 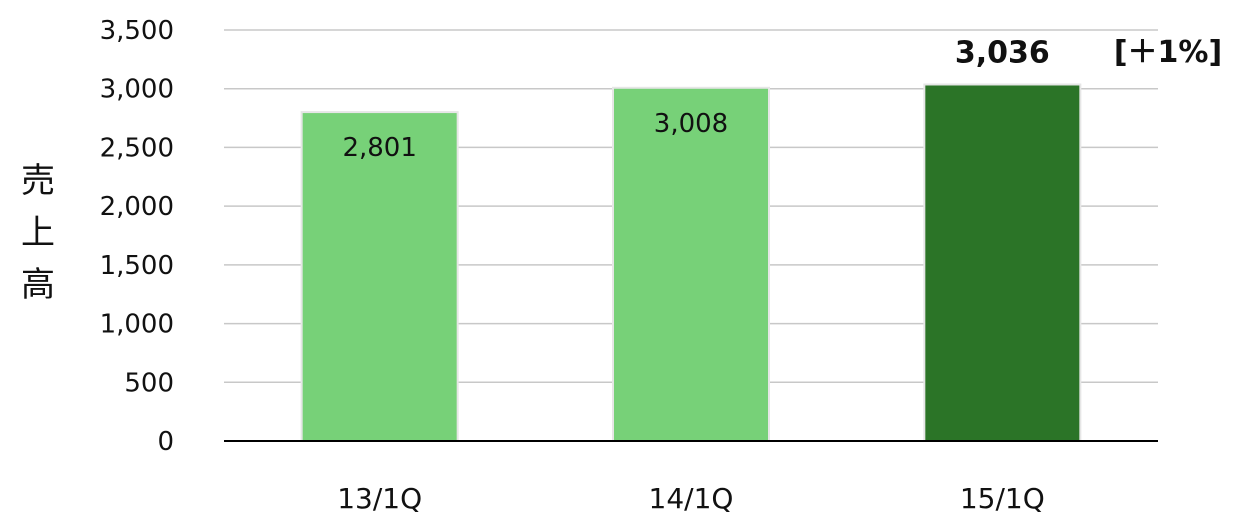 I want to click on y-tick-label: 1,500, so click(x=137, y=266).